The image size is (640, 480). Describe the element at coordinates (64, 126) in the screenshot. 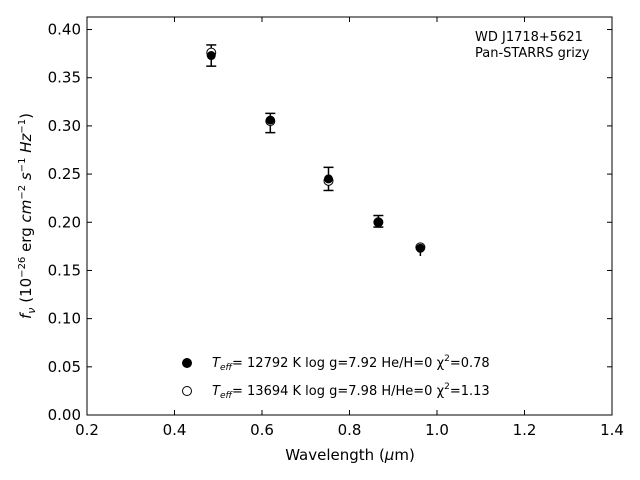

I see `y-tick-label: 0.30` at that location.